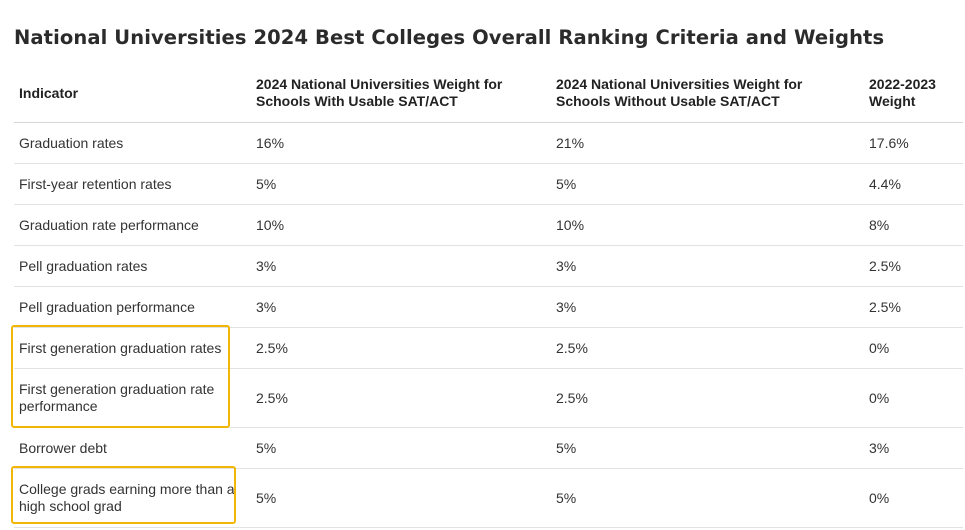 The width and height of the screenshot is (965, 530). I want to click on table-row: First-year retention rates 5% 5% 4.4%, so click(488, 184).